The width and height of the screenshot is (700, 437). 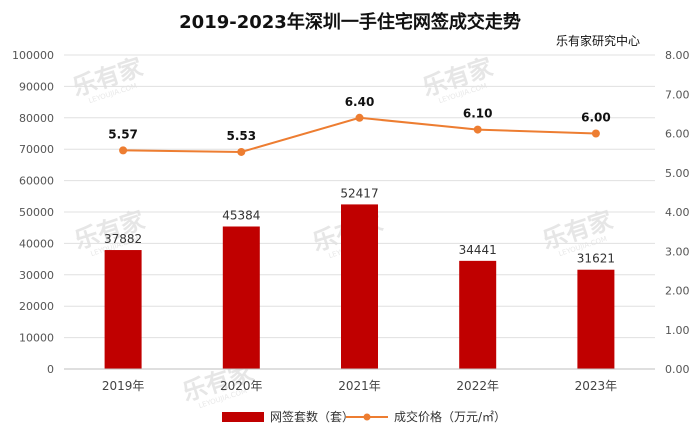 What do you see at coordinates (123, 239) in the screenshot?
I see `bar-value-label: 37882` at bounding box center [123, 239].